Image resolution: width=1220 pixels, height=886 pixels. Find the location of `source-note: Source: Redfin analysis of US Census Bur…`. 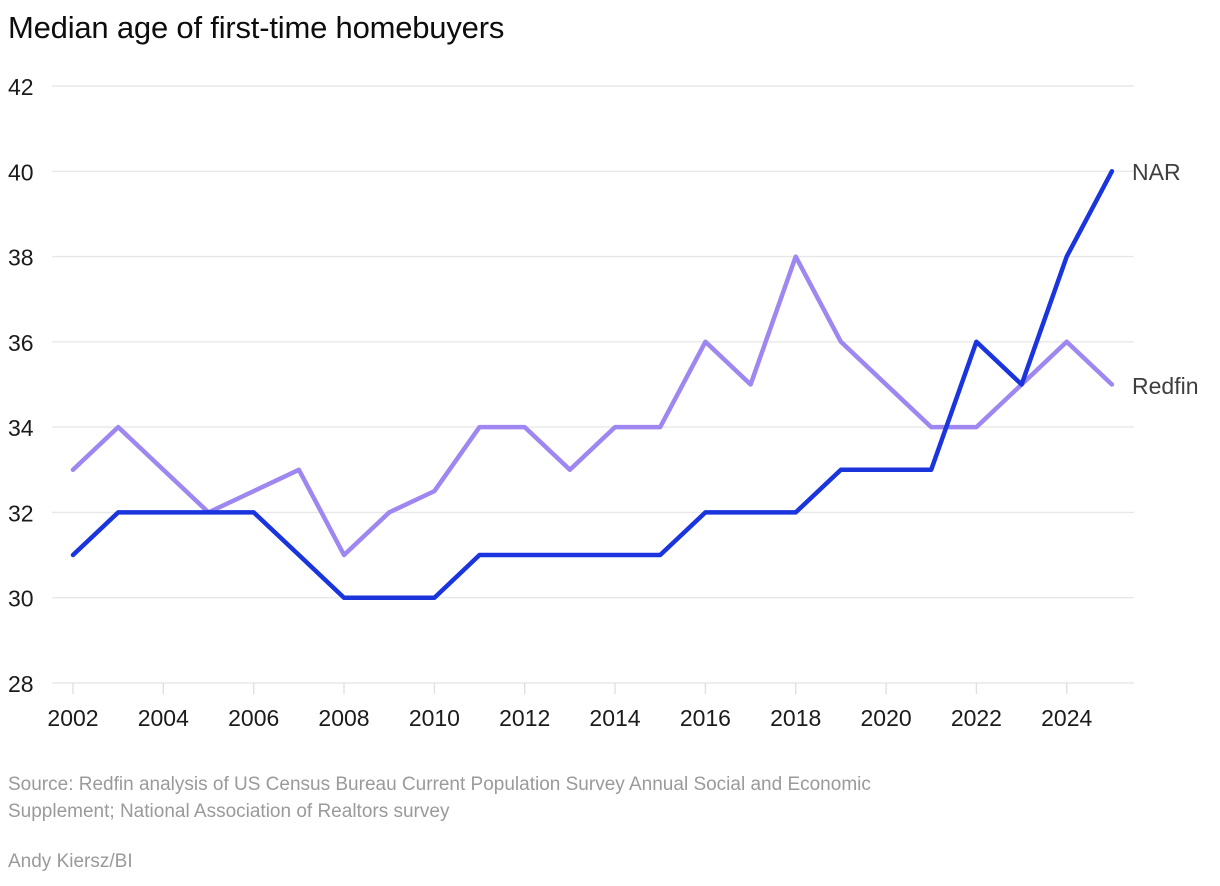

source-note: Source: Redfin analysis of US Census Bur… is located at coordinates (588, 798).